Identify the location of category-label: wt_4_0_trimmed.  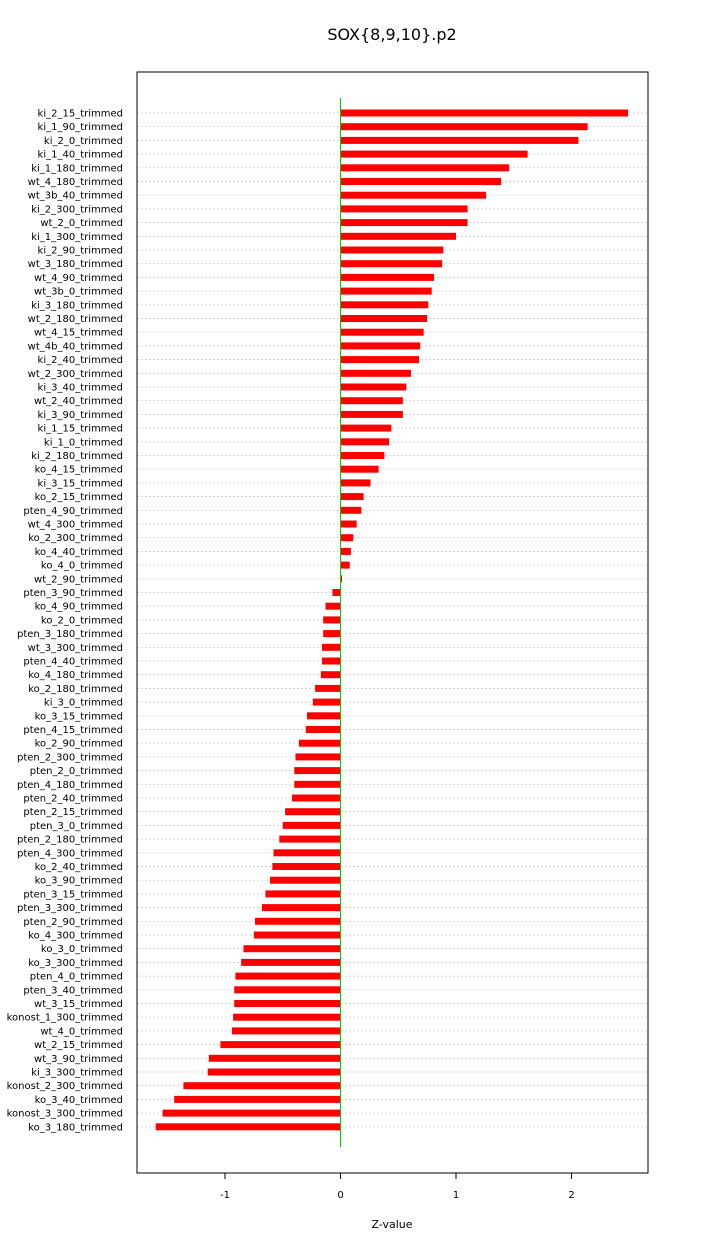
(81, 1031).